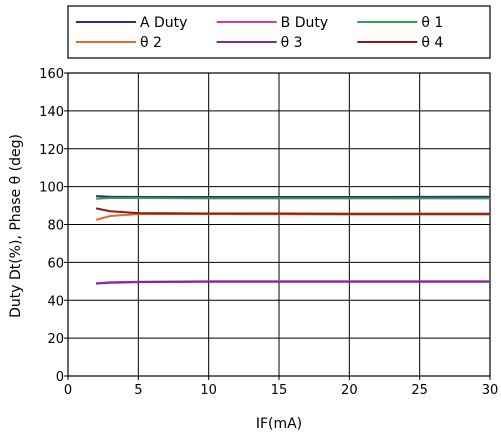 The image size is (501, 436). I want to click on y-axis-title: Duty Dt(%), Phase θ (deg), so click(16, 226).